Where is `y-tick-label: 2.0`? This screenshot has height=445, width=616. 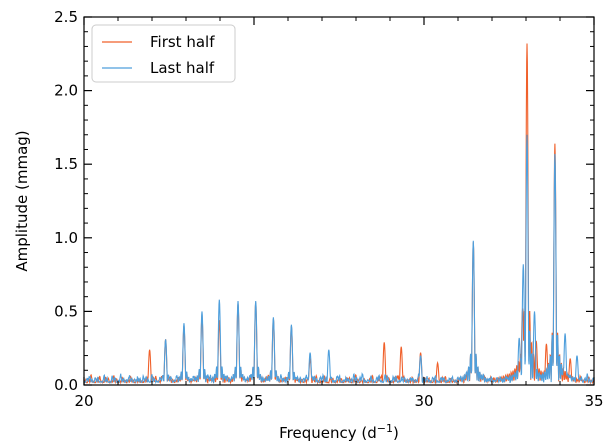
y-tick-label: 2.0 is located at coordinates (66, 91).